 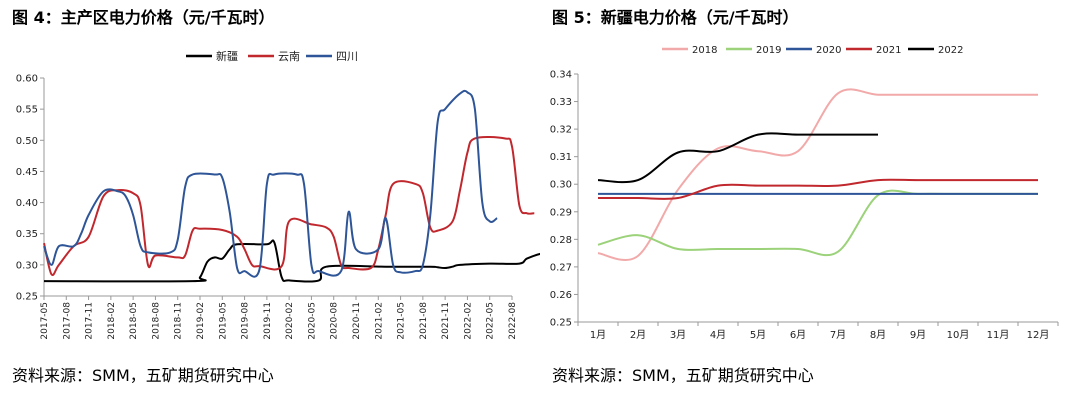 I want to click on x-tick-label: 4月, so click(x=718, y=335).